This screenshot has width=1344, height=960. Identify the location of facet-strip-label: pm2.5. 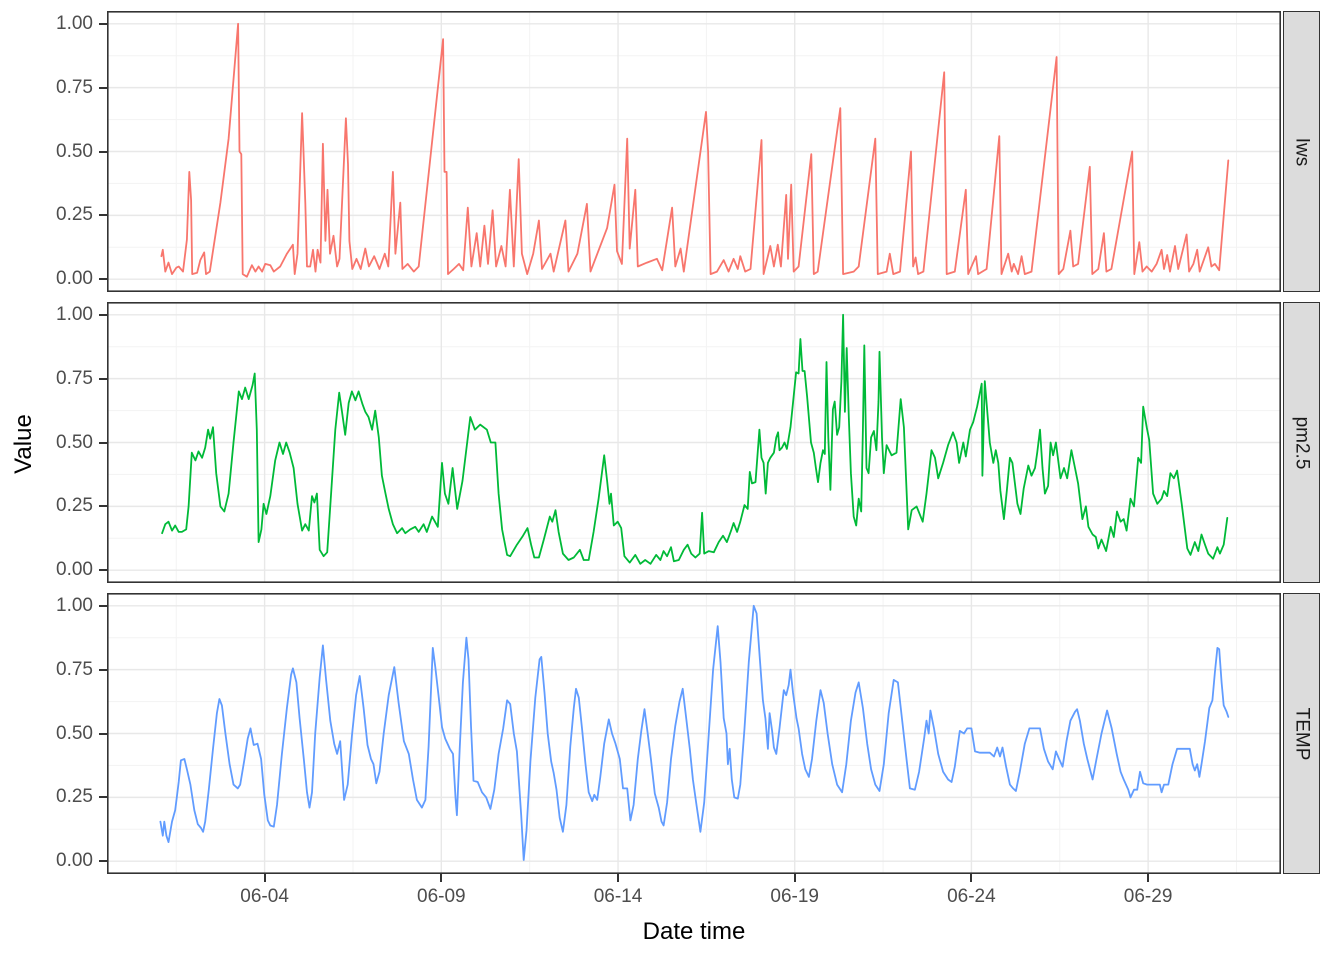
(1302, 442).